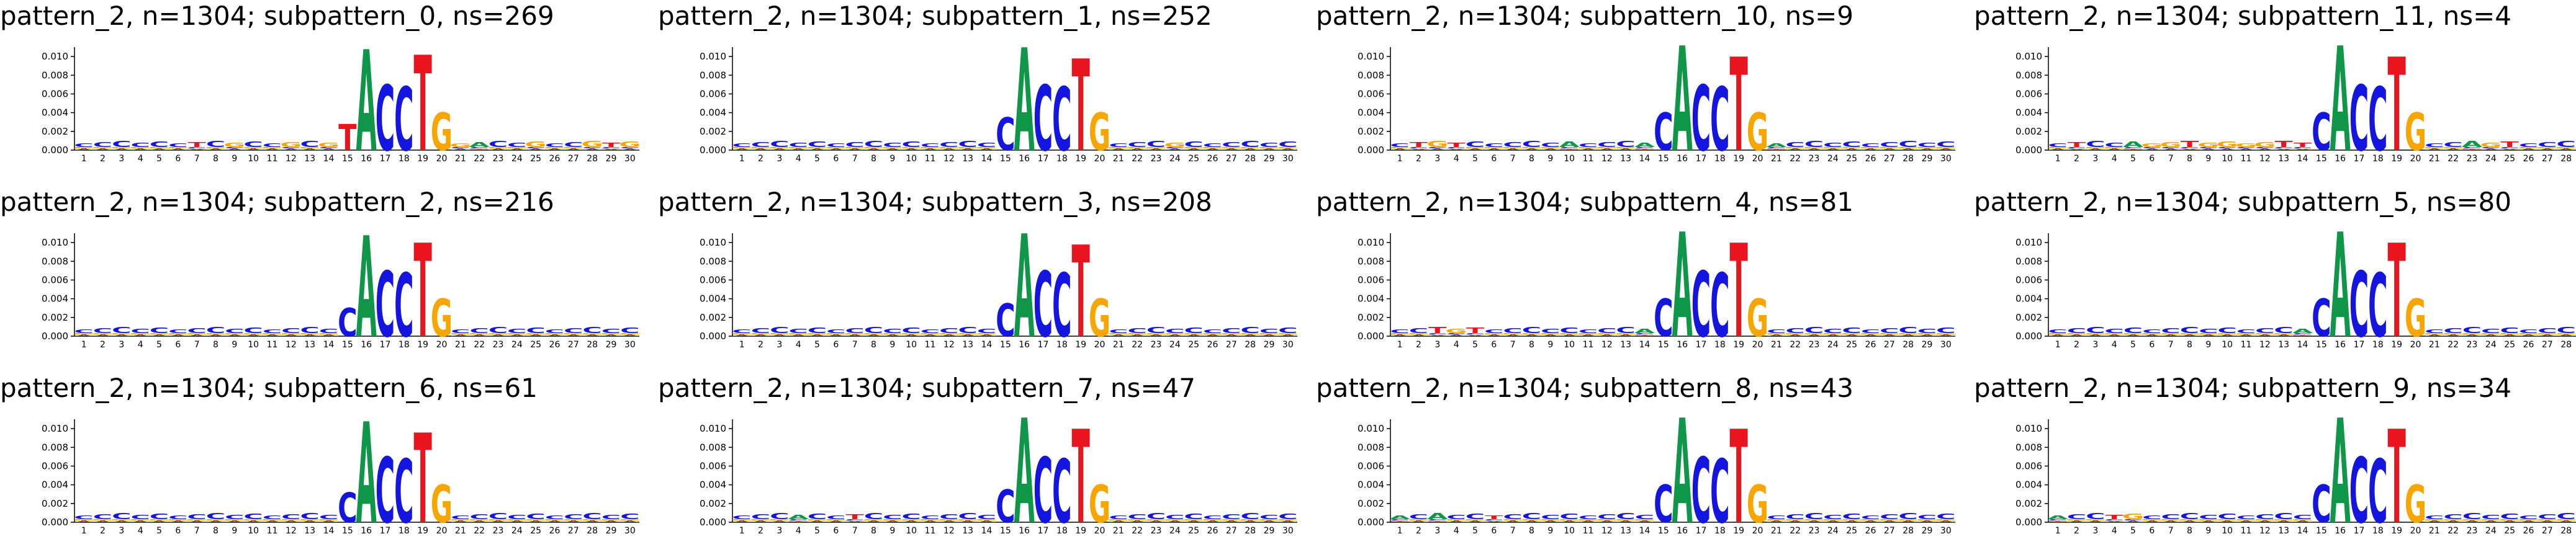 The height and width of the screenshot is (552, 2576). What do you see at coordinates (404, 493) in the screenshot?
I see `motif-letter-C: C` at bounding box center [404, 493].